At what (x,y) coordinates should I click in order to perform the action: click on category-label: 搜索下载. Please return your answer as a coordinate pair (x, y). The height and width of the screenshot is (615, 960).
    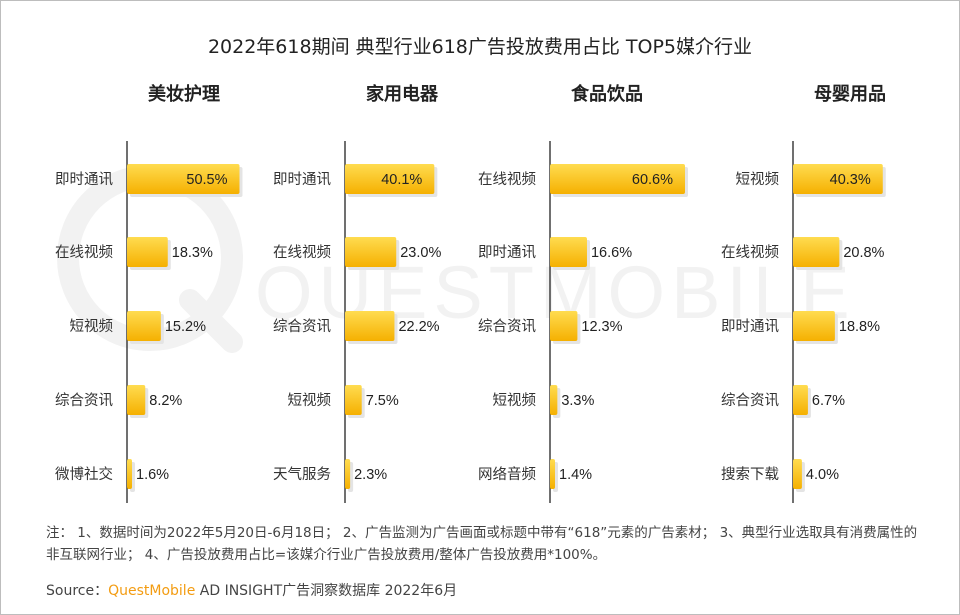
    Looking at the image, I should click on (750, 474).